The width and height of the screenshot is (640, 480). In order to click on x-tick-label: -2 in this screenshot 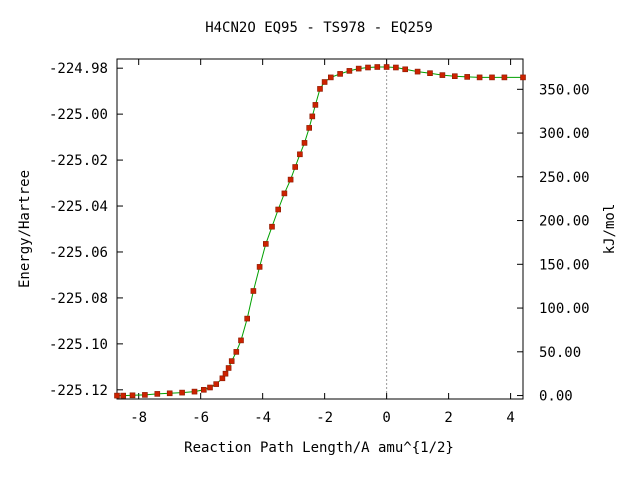, I will do `click(324, 418)`.